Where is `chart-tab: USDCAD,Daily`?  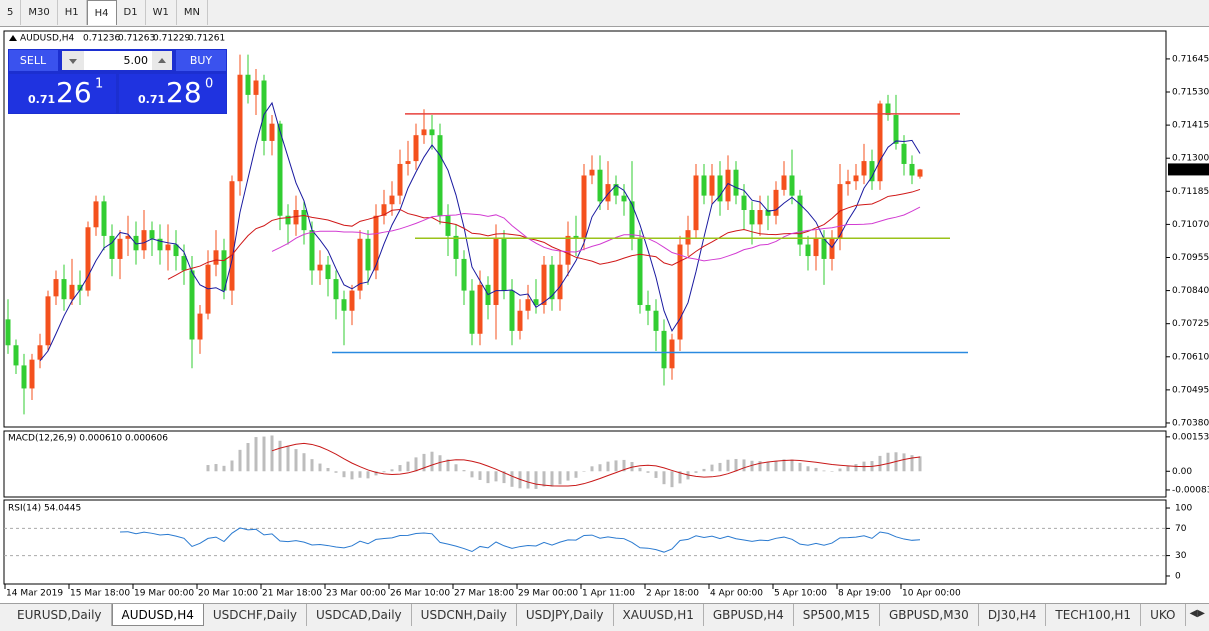 chart-tab: USDCAD,Daily is located at coordinates (359, 615).